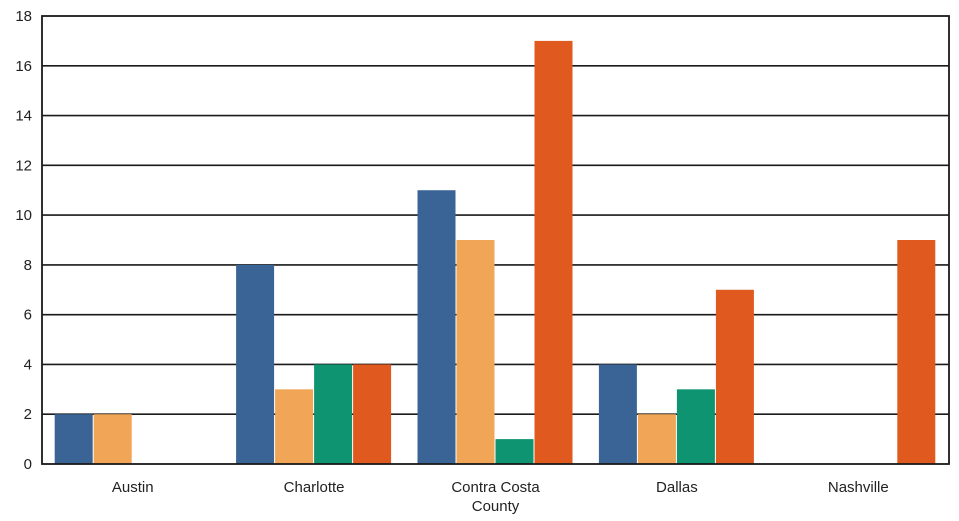 This screenshot has height=521, width=959. What do you see at coordinates (495, 487) in the screenshot?
I see `x-category-label-line: Contra Costa` at bounding box center [495, 487].